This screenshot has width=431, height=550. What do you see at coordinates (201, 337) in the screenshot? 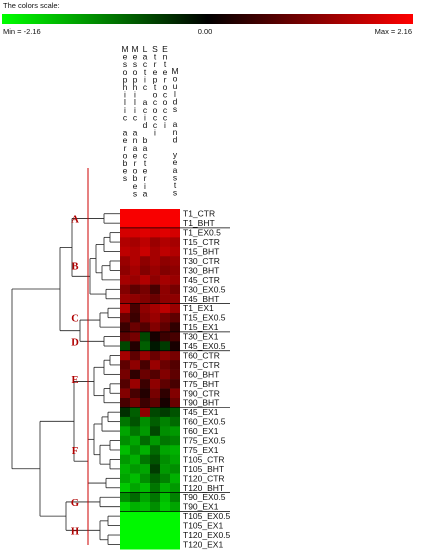
I see `row-label: T30_EX1` at bounding box center [201, 337].